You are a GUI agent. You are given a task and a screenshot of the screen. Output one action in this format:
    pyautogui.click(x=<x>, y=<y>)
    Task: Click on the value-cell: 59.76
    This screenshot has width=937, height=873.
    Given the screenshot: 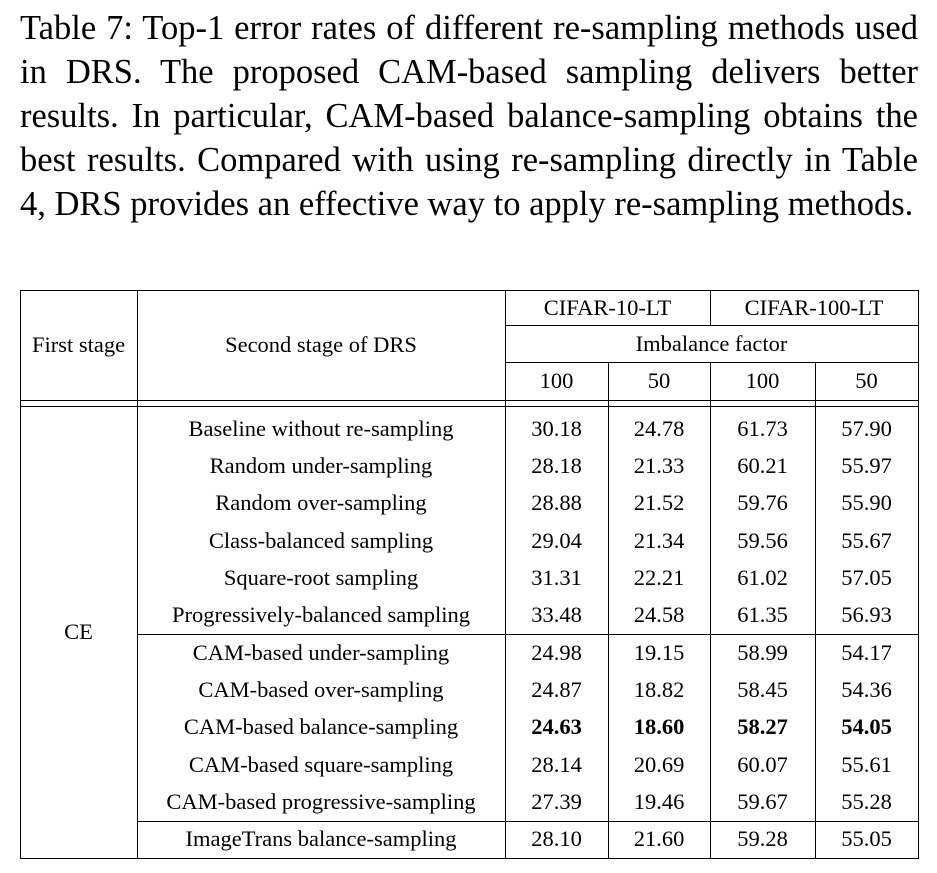 What is the action you would take?
    pyautogui.click(x=762, y=503)
    